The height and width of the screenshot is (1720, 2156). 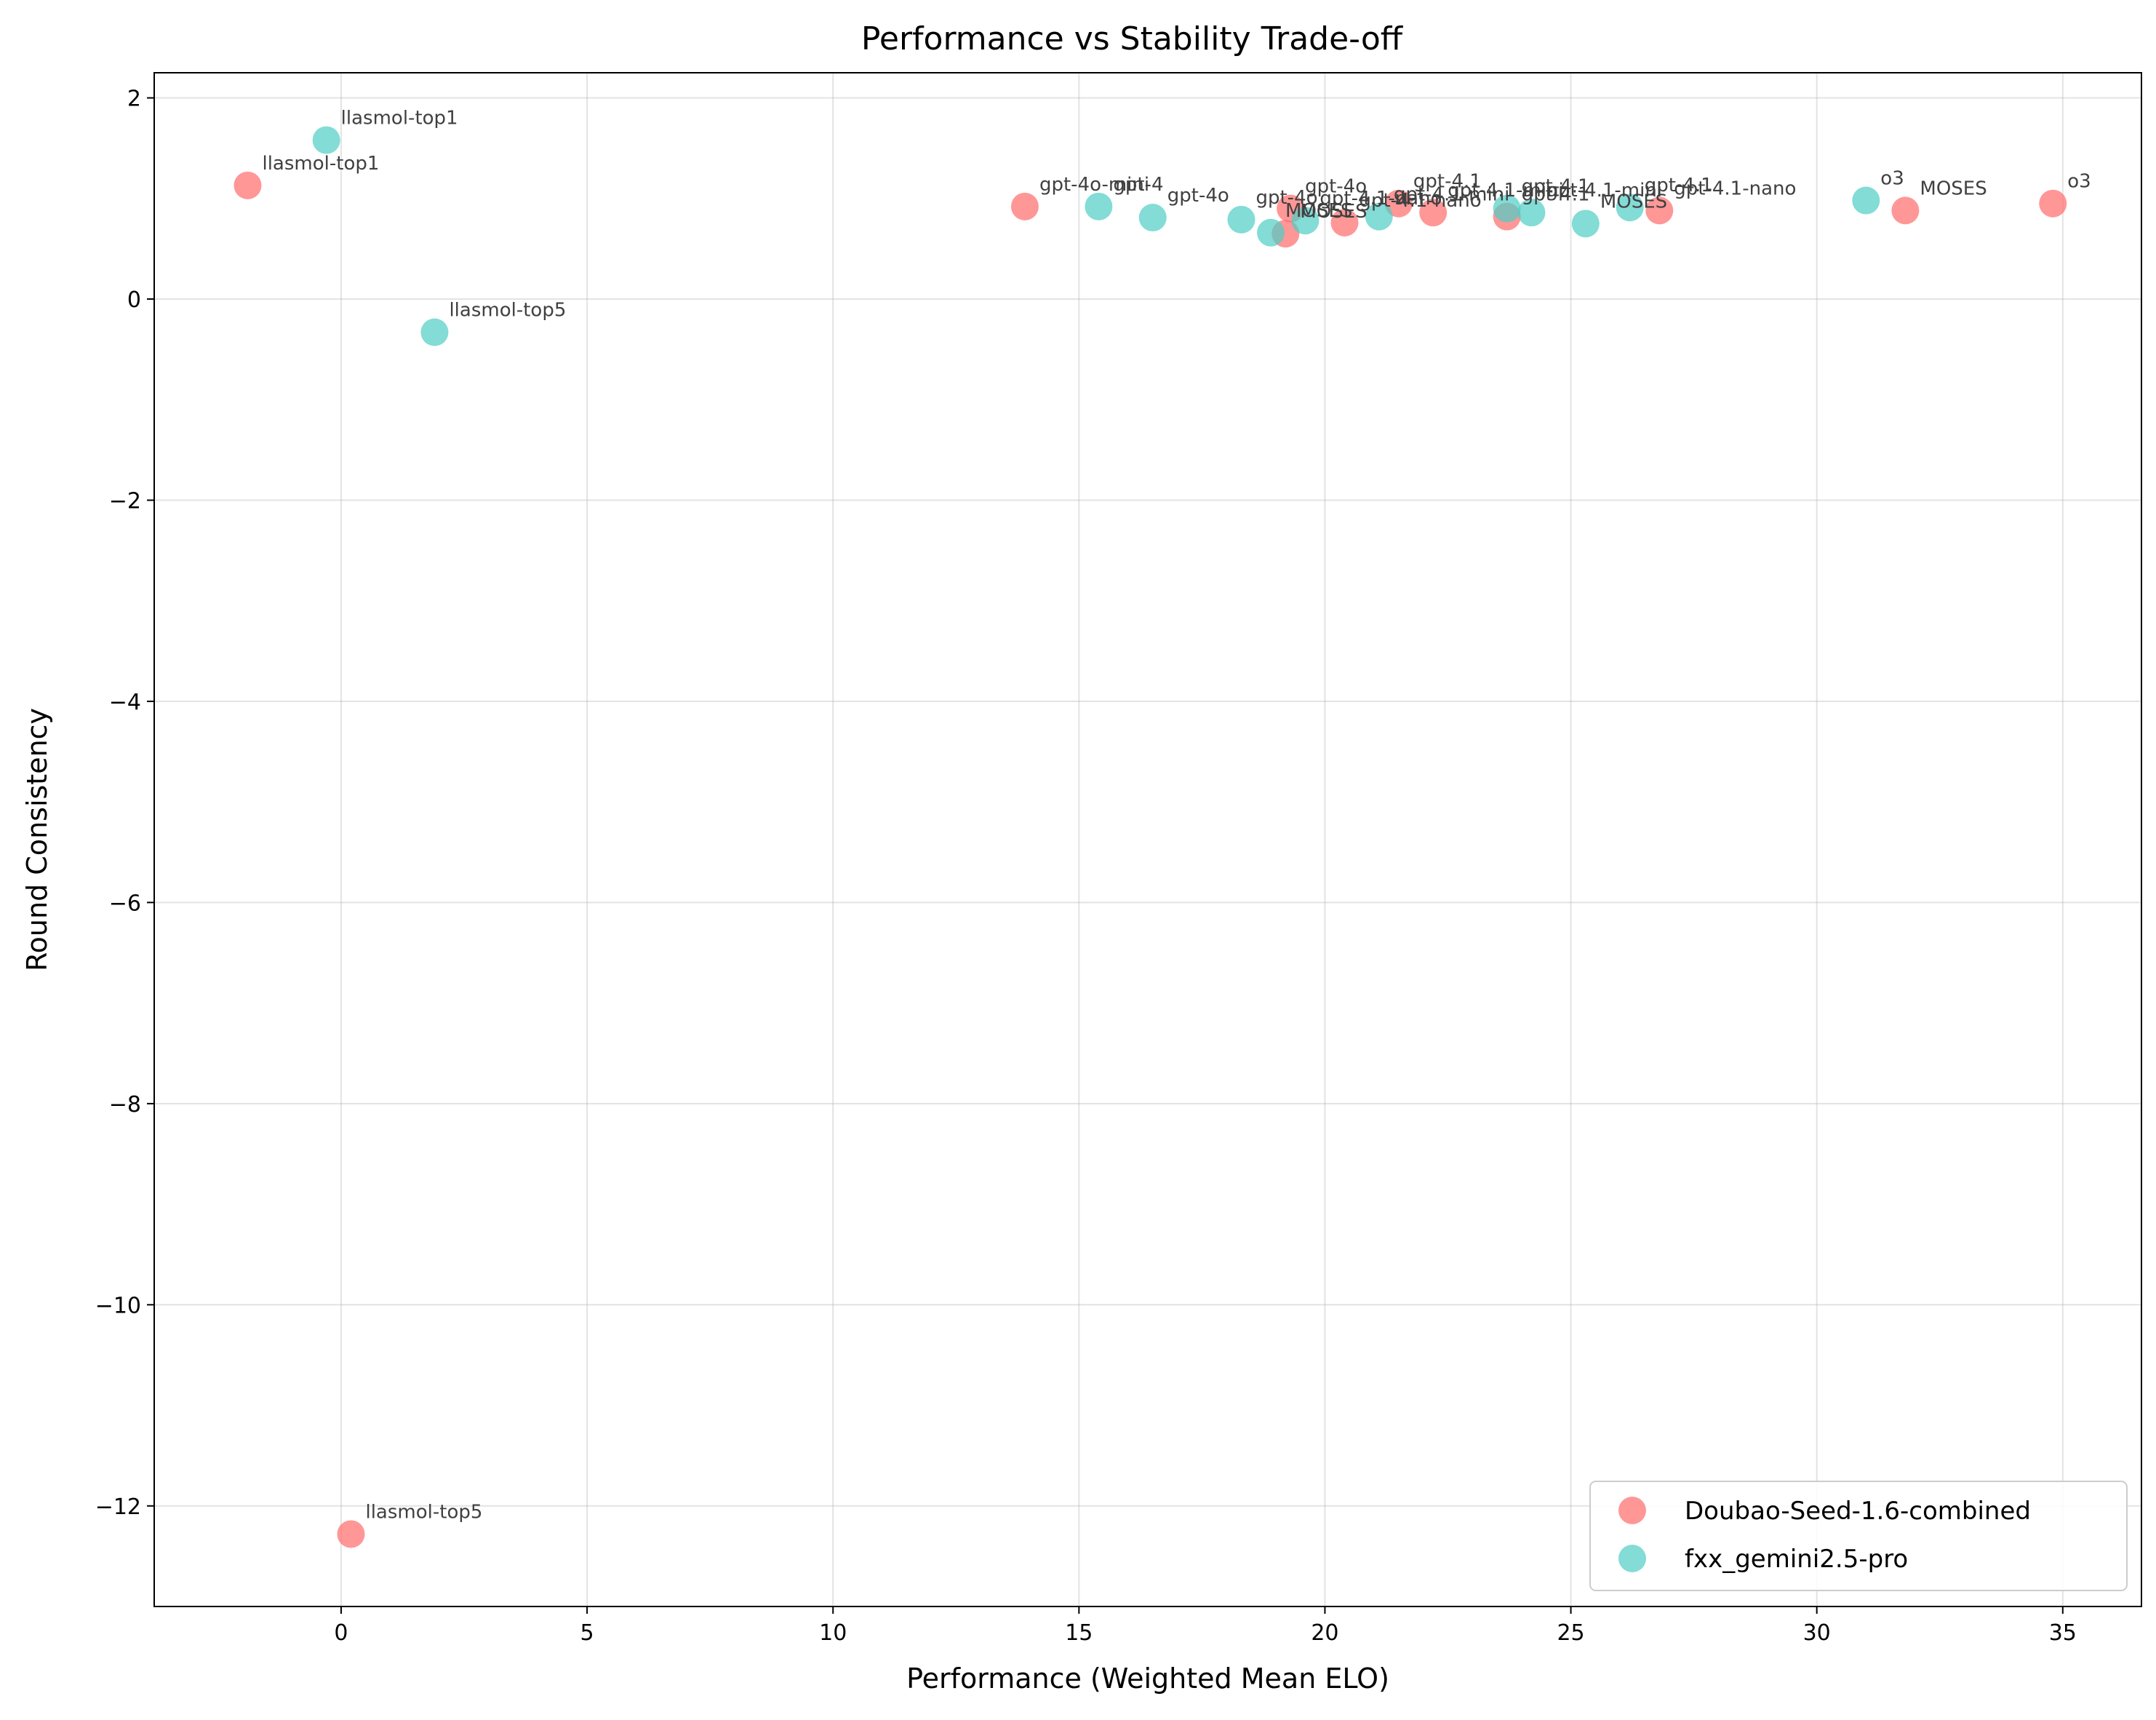 I want to click on x-tick-label: 20, so click(x=1324, y=1633).